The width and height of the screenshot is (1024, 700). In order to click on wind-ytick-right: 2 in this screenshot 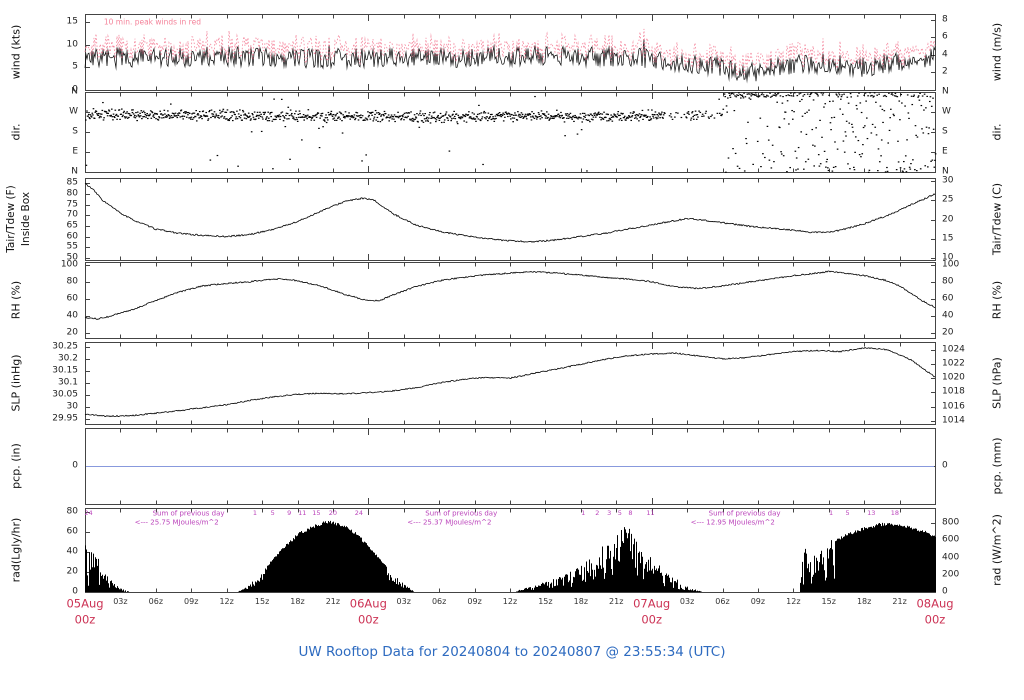, I will do `click(945, 71)`.